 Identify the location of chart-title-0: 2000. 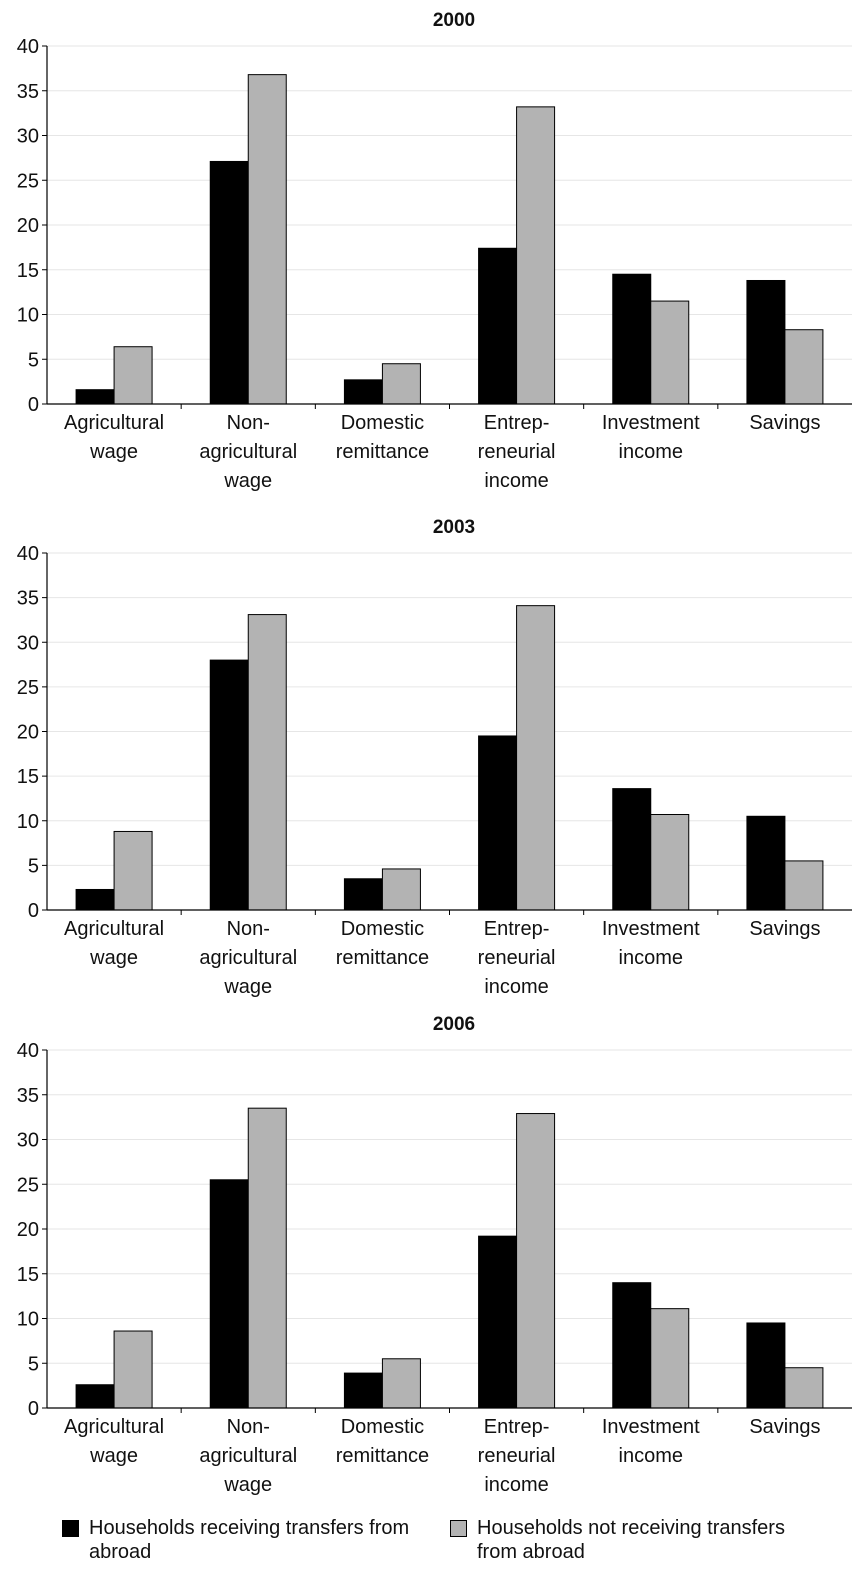
(454, 20).